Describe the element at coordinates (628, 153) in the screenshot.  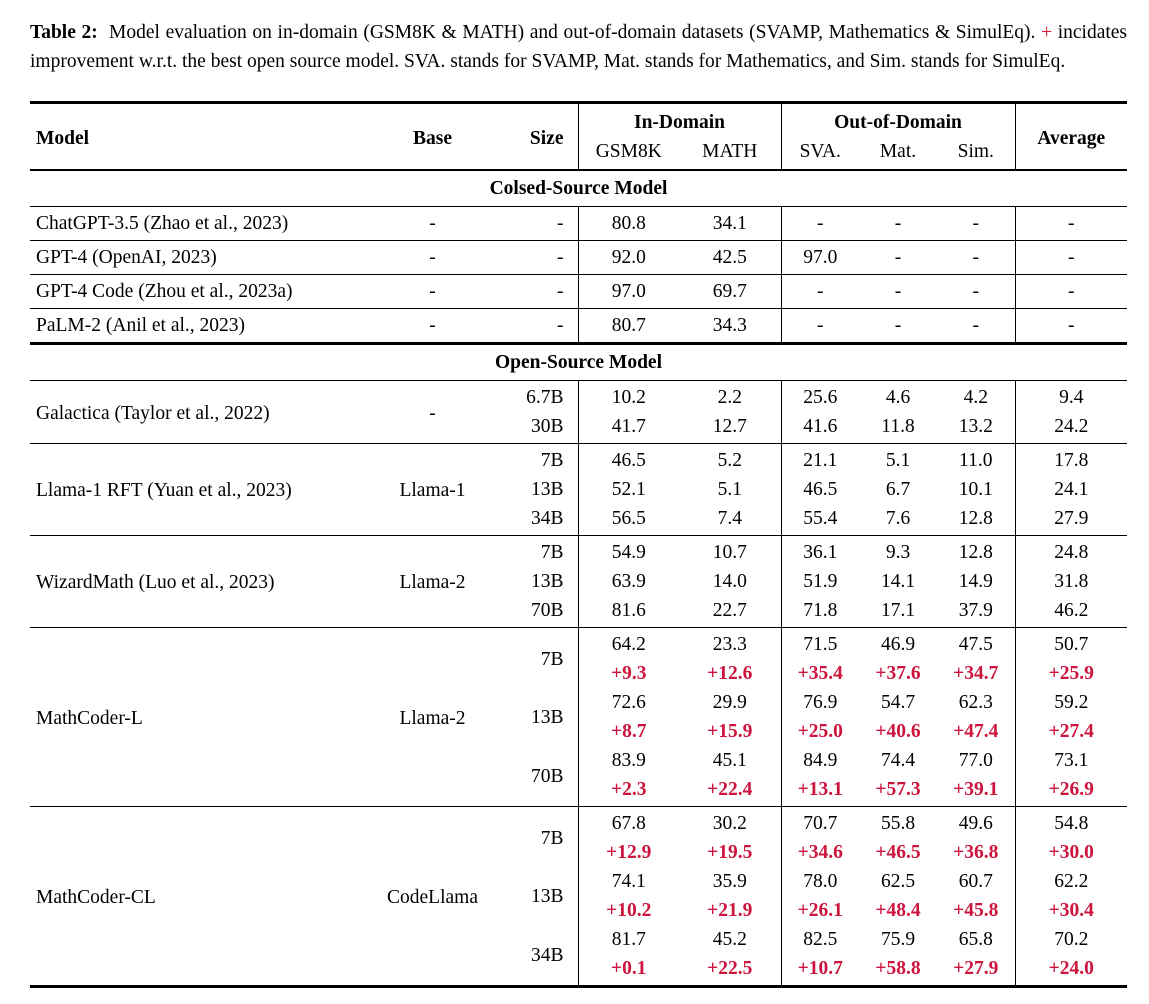
I see `col-header-gsm8k: GSM8K` at that location.